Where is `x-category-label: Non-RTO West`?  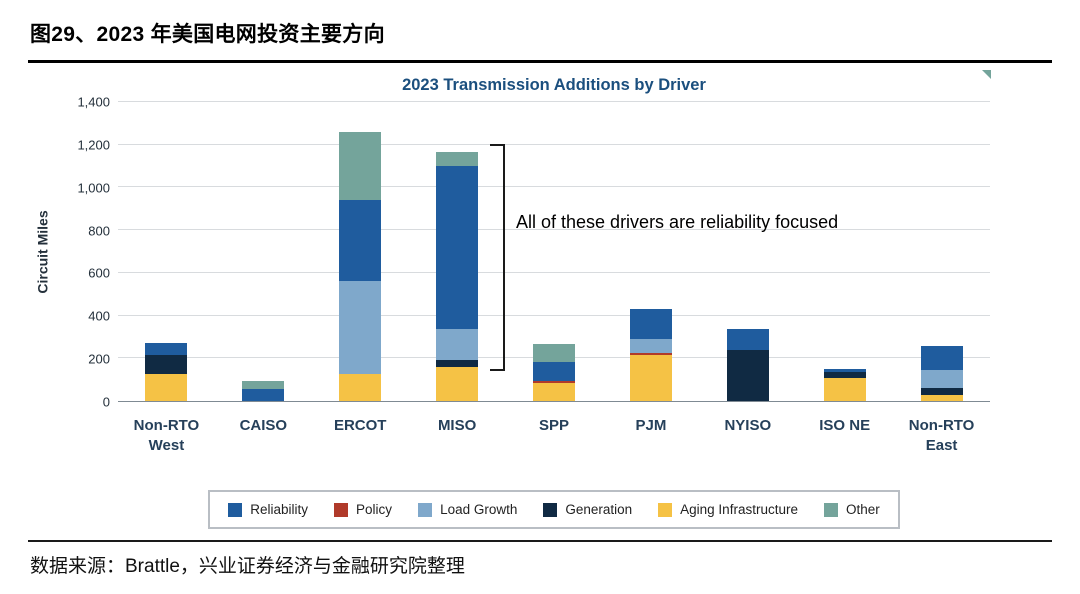
x-category-label: Non-RTO West is located at coordinates (166, 435).